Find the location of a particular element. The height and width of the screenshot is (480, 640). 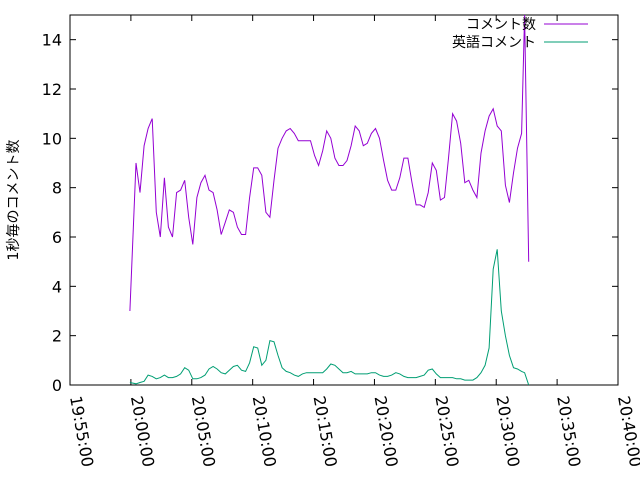

x-tick-label: 20:30:00 is located at coordinates (507, 431).